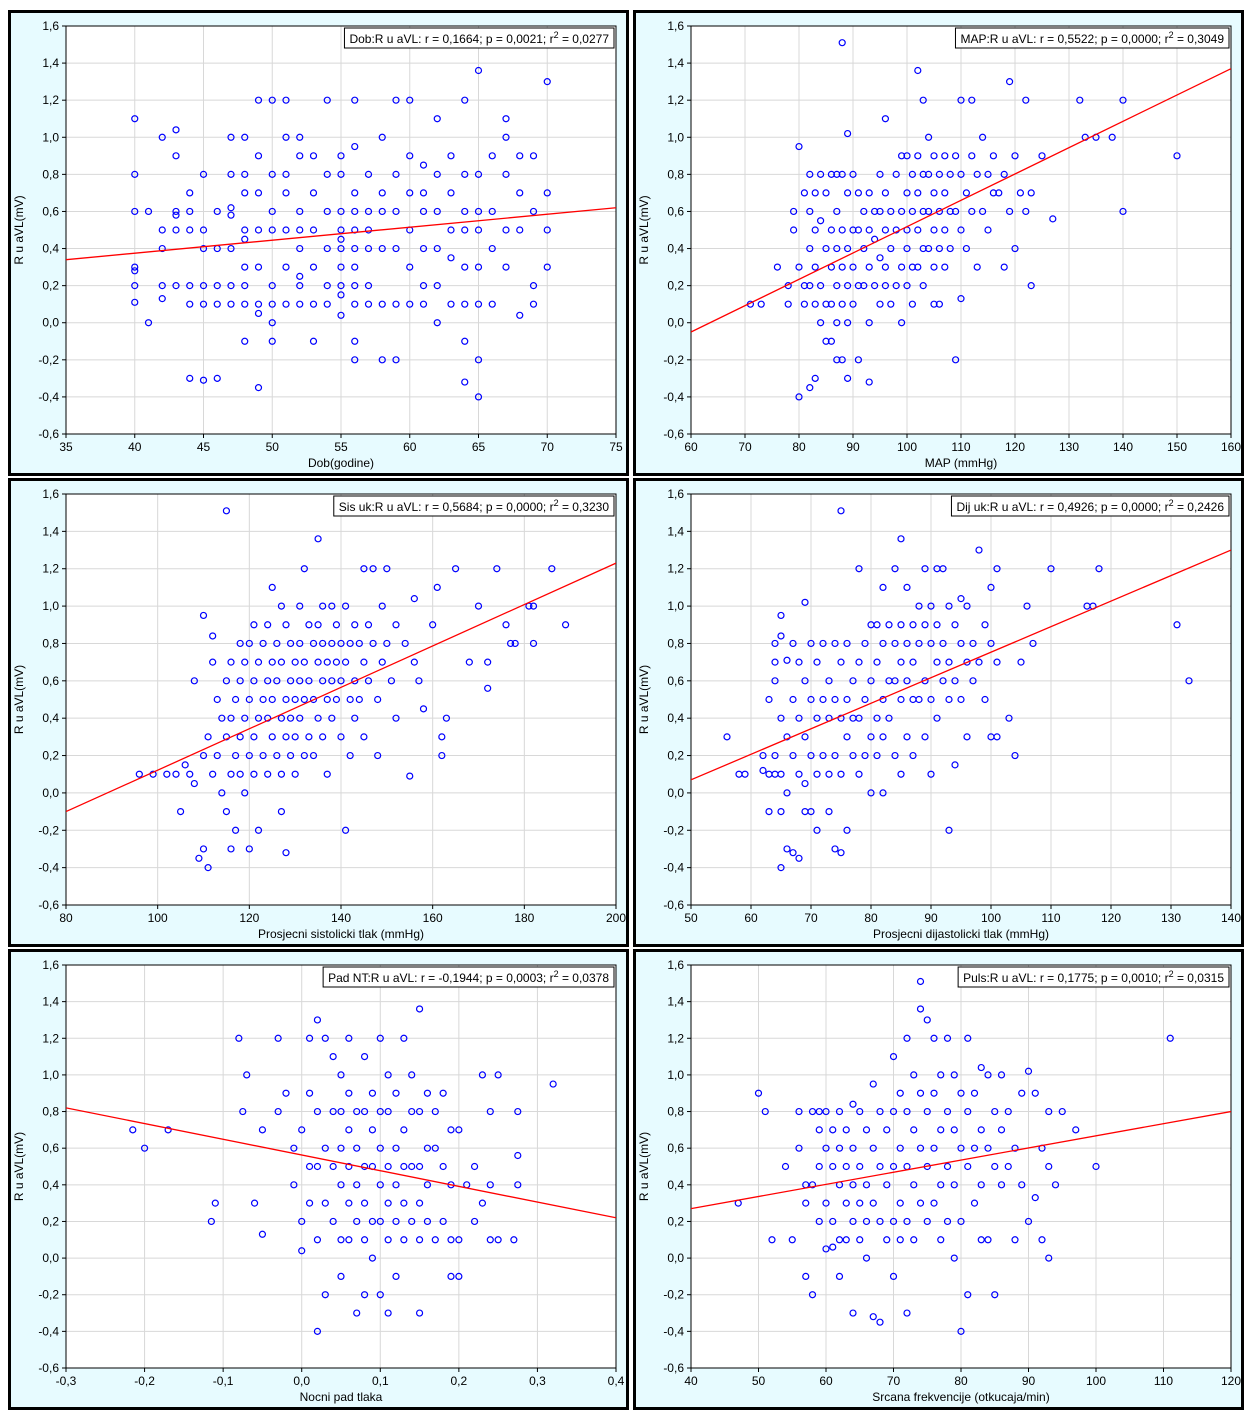 The width and height of the screenshot is (1244, 1410). What do you see at coordinates (410, 447) in the screenshot?
I see `x-tick-label: 60` at bounding box center [410, 447].